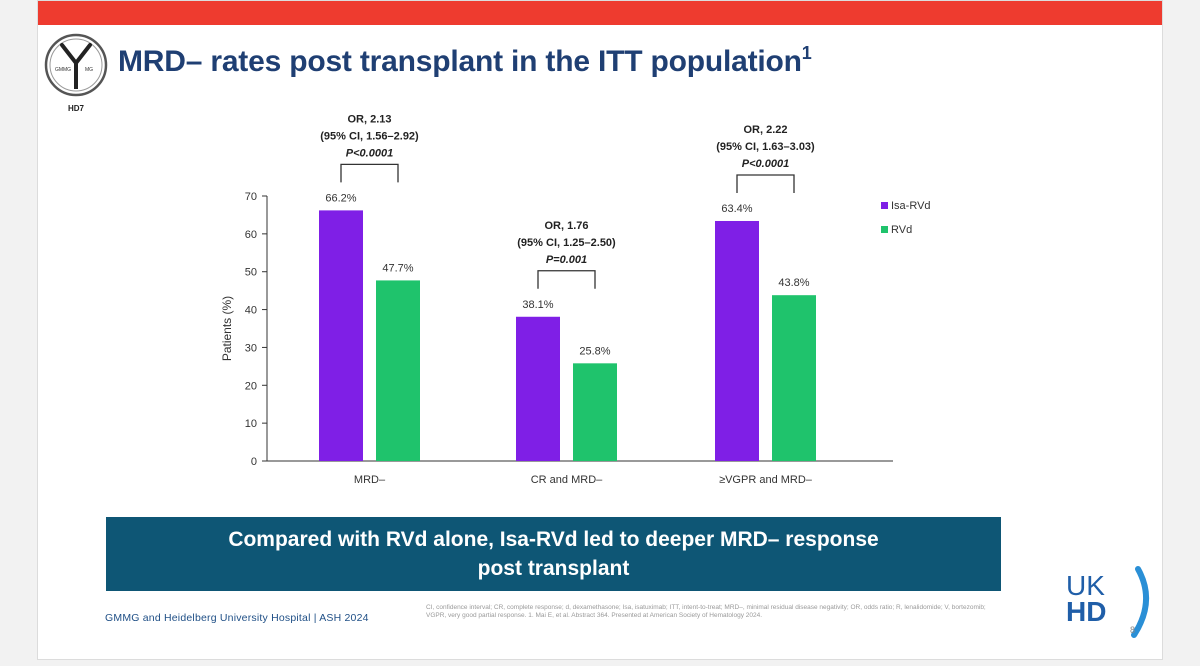 The height and width of the screenshot is (666, 1200). Describe the element at coordinates (369, 136) in the screenshot. I see `annotation-text: (95% CI, 1.56–2.92)` at that location.